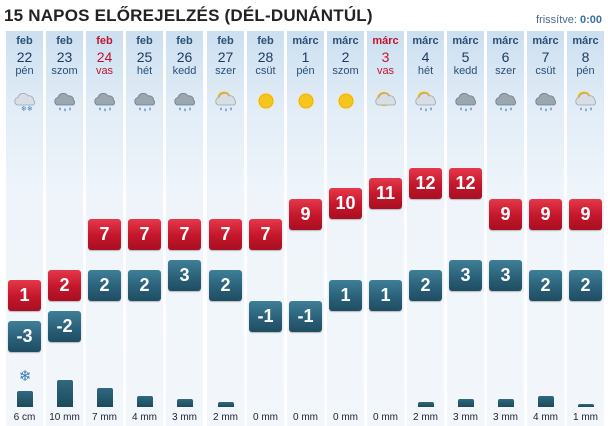  What do you see at coordinates (184, 57) in the screenshot?
I see `day-number: 26` at bounding box center [184, 57].